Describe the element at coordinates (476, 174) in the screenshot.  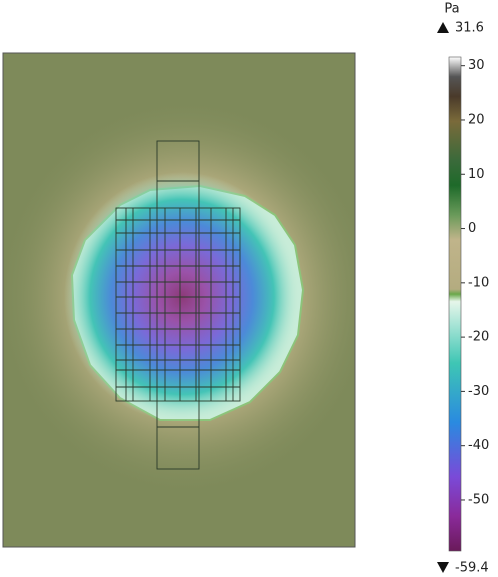
I see `colorbar-tick-label: 10` at that location.